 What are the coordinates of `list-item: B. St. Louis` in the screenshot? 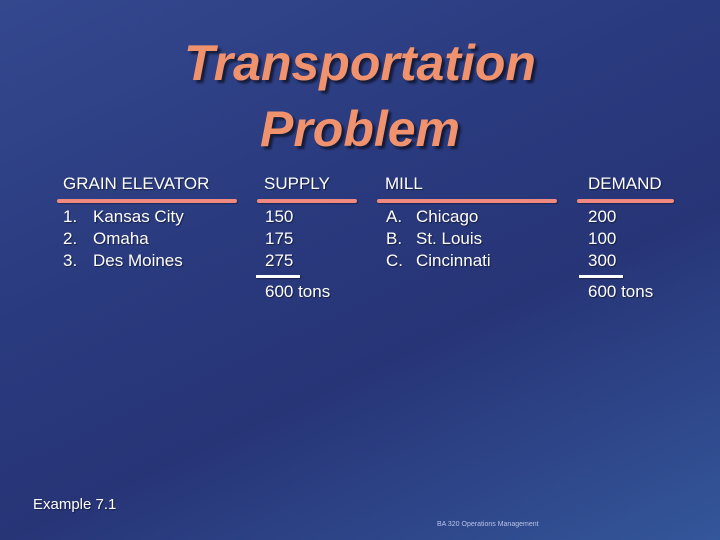 It's located at (438, 239).